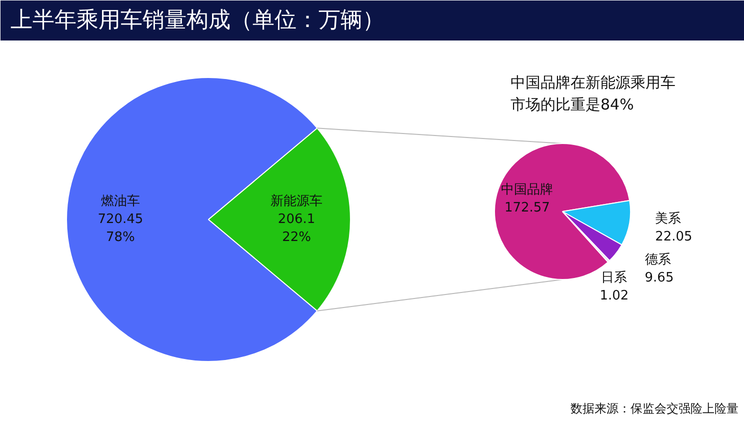 Image resolution: width=744 pixels, height=423 pixels. Describe the element at coordinates (120, 201) in the screenshot. I see `slice-label: 燃油车` at that location.